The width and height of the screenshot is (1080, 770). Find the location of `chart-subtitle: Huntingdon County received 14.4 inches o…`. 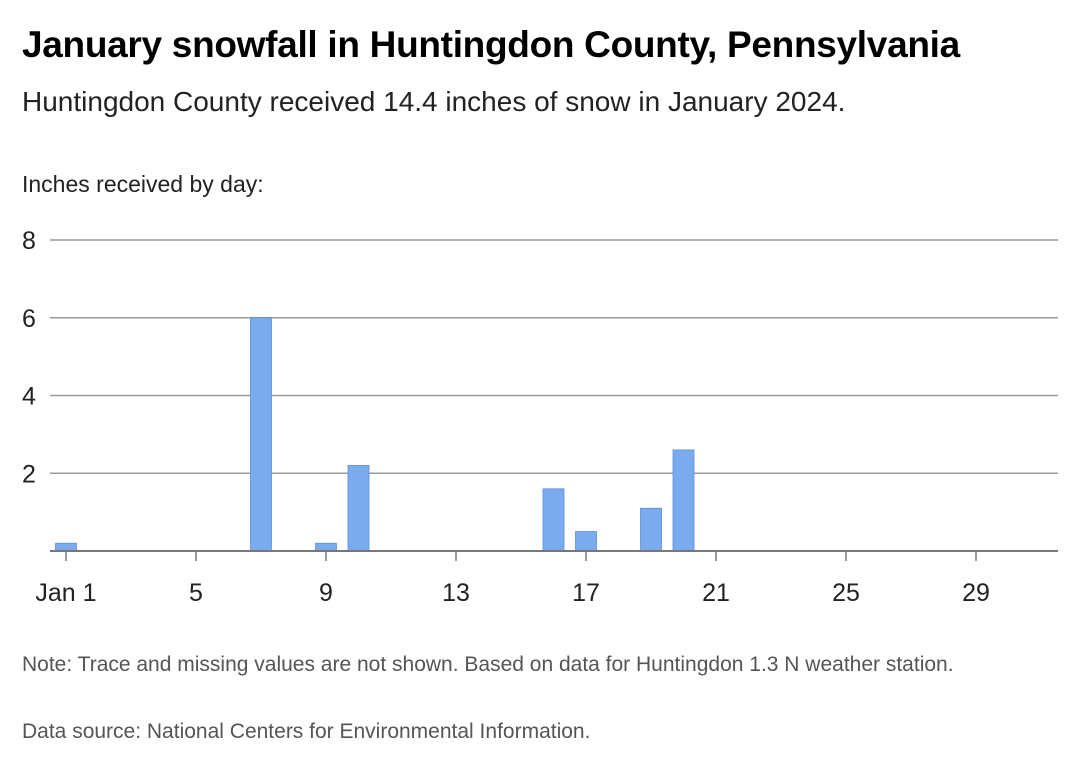

chart-subtitle: Huntingdon County received 14.4 inches o… is located at coordinates (434, 101).